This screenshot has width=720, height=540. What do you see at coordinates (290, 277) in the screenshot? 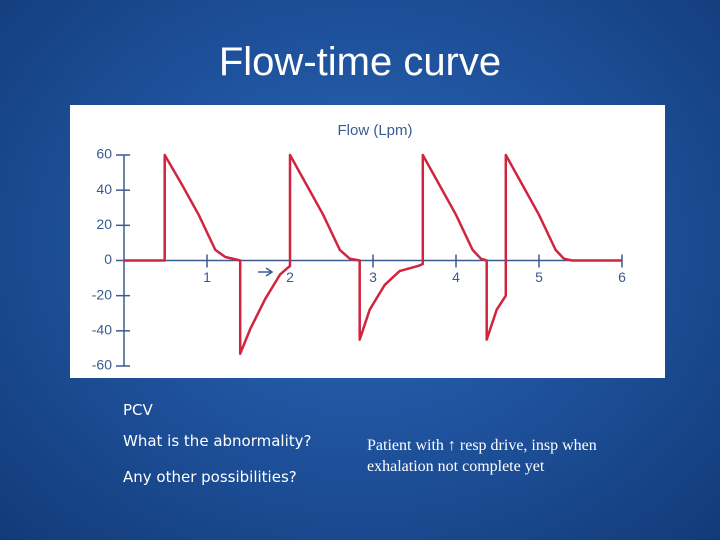
I see `x-tick-label: 2` at bounding box center [290, 277].